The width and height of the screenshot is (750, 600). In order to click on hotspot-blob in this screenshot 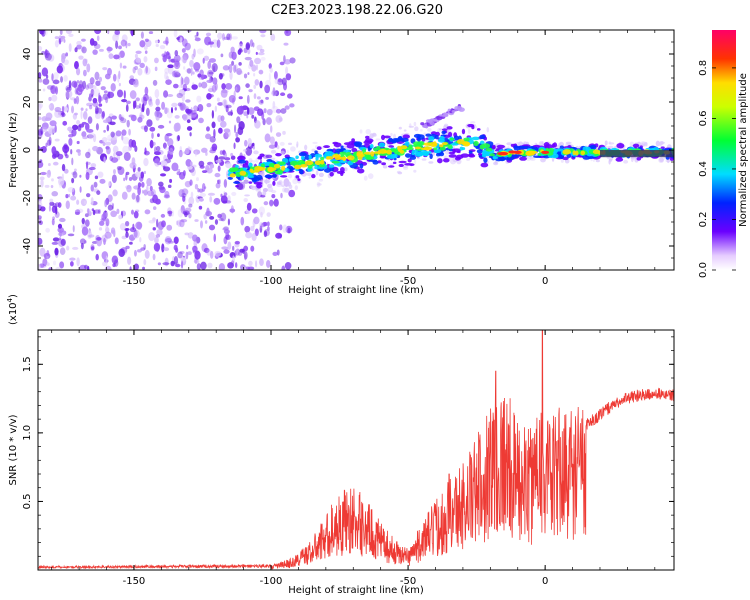, I will do `click(545, 152)`.